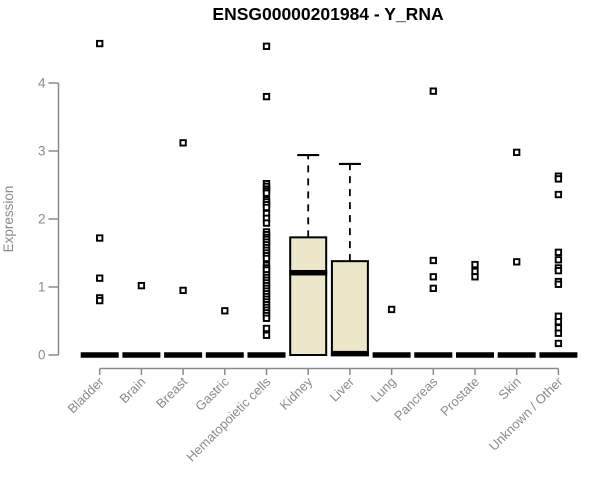 The image size is (600, 500). What do you see at coordinates (8, 219) in the screenshot?
I see `y-axis-label: Expression` at bounding box center [8, 219].